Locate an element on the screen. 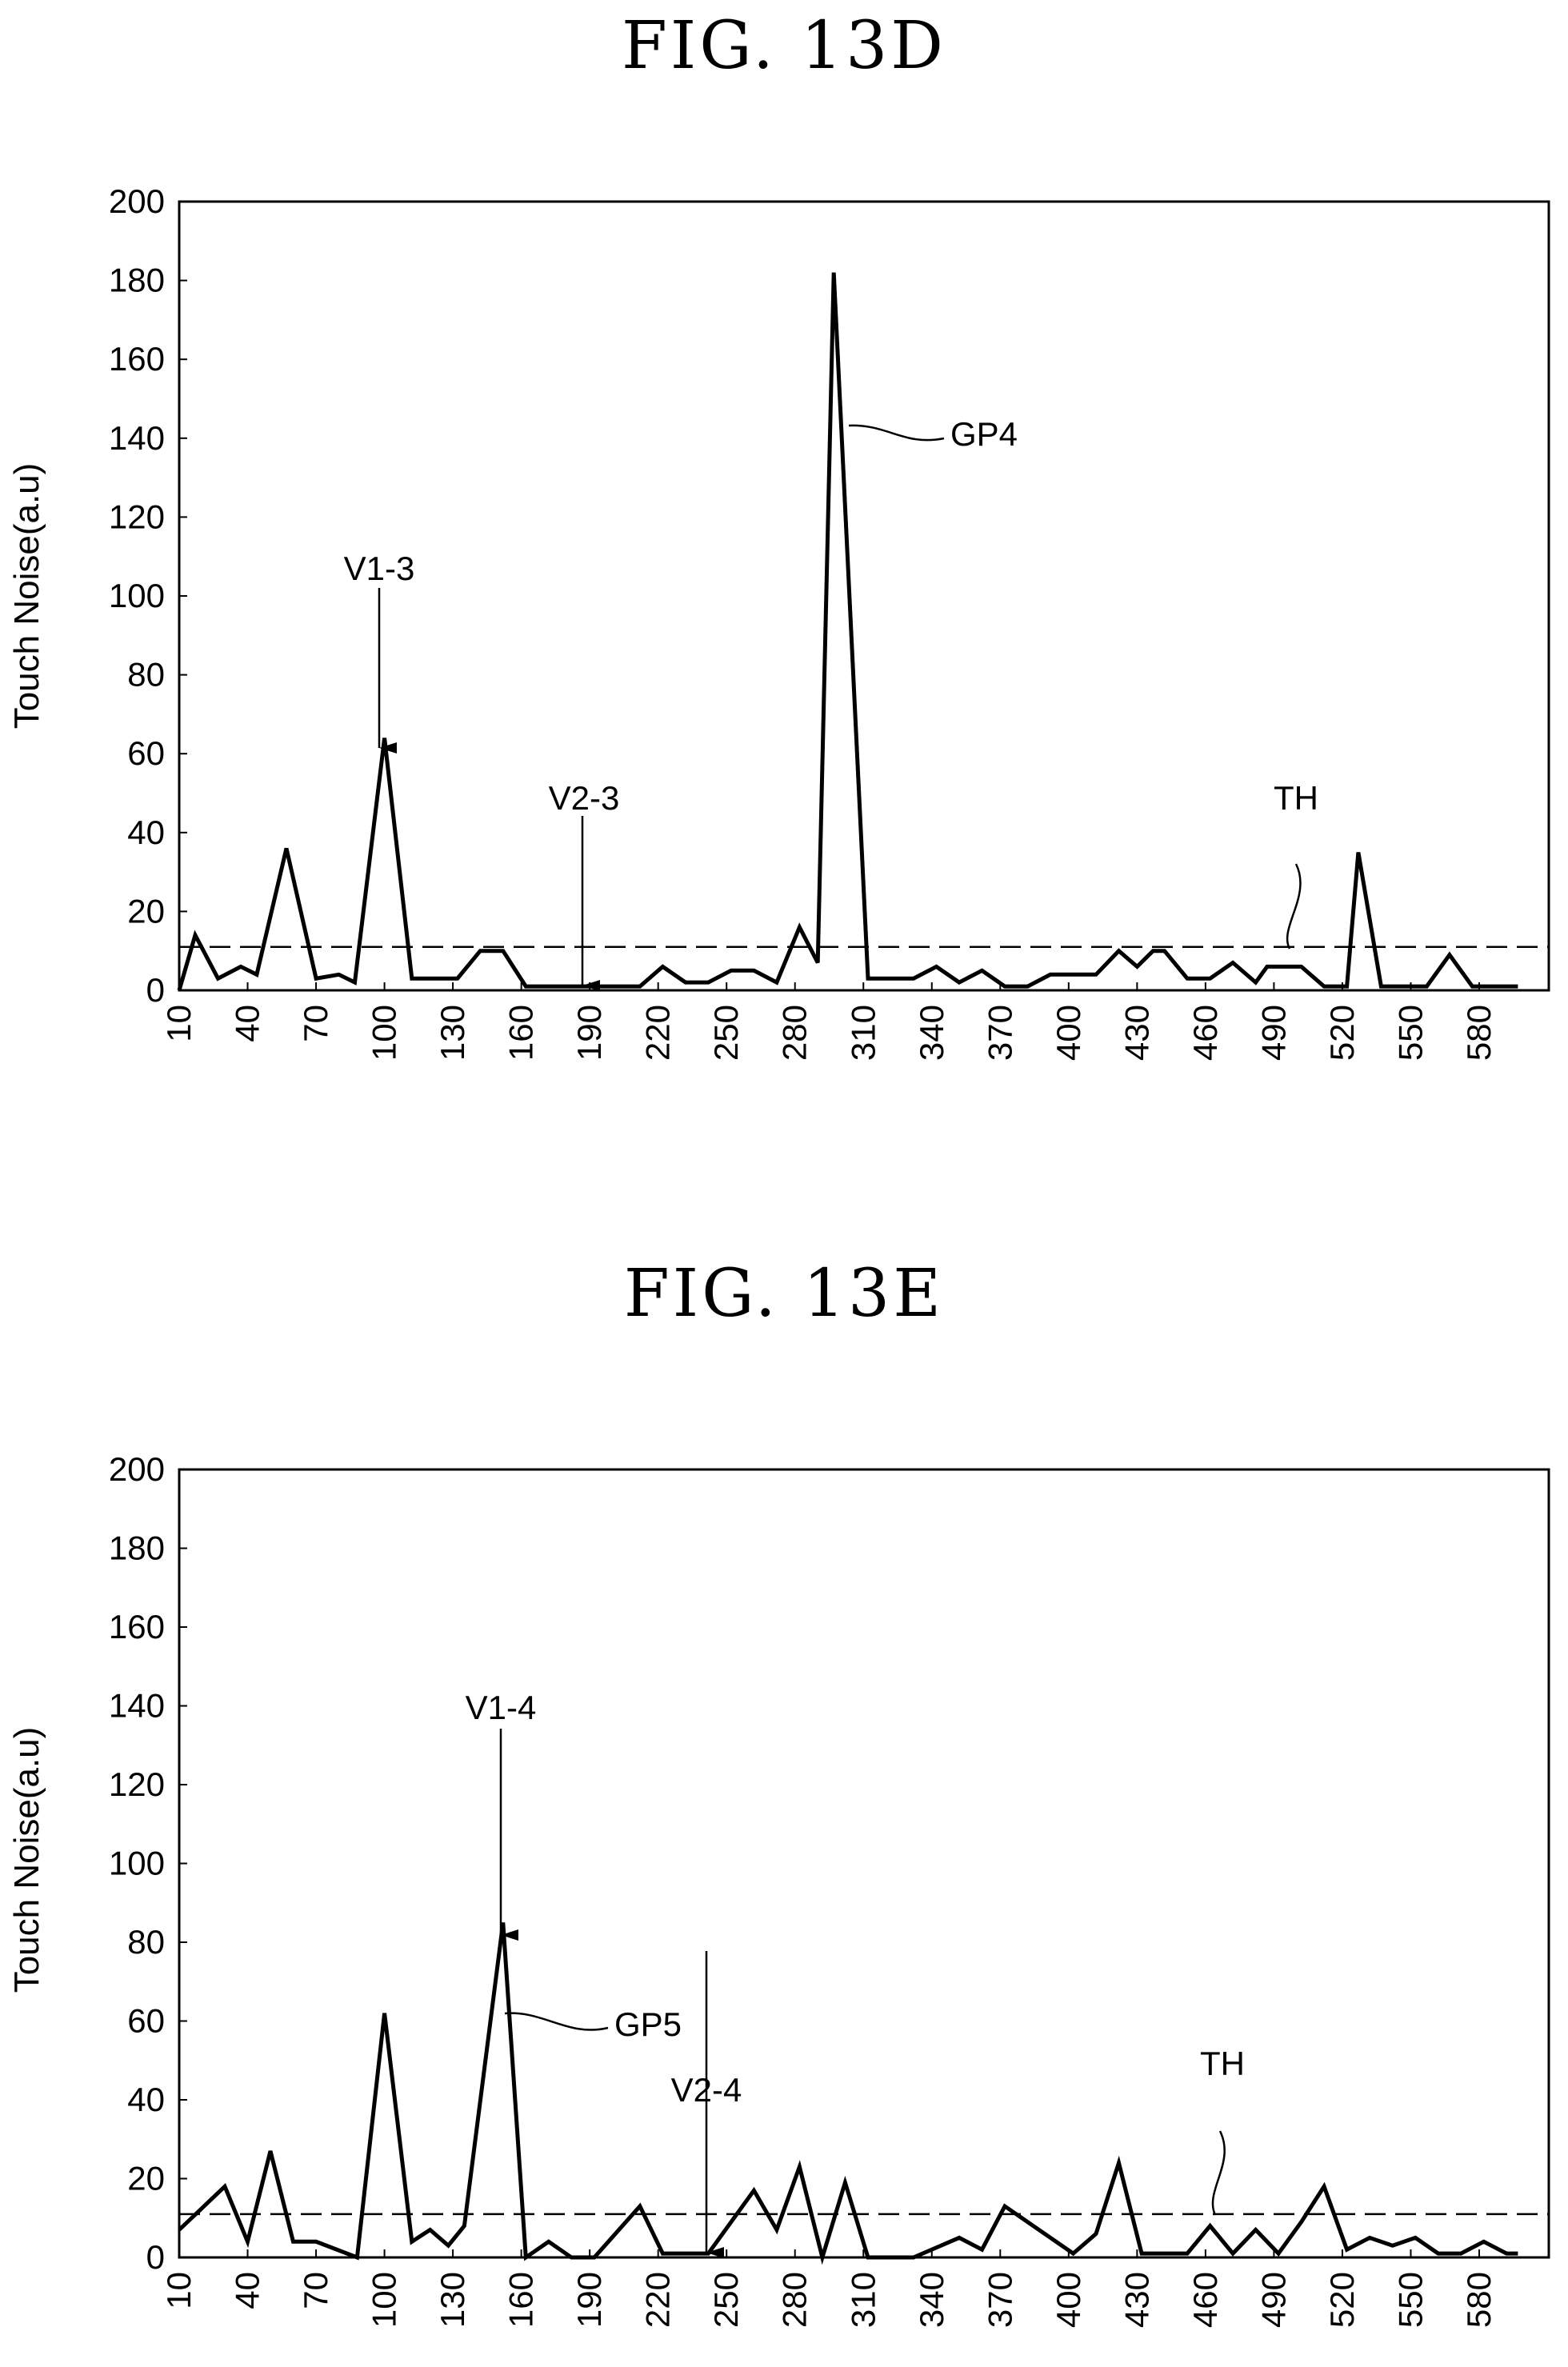 Image resolution: width=1568 pixels, height=2367 pixels. annotation-label: V1-3 is located at coordinates (379, 568).